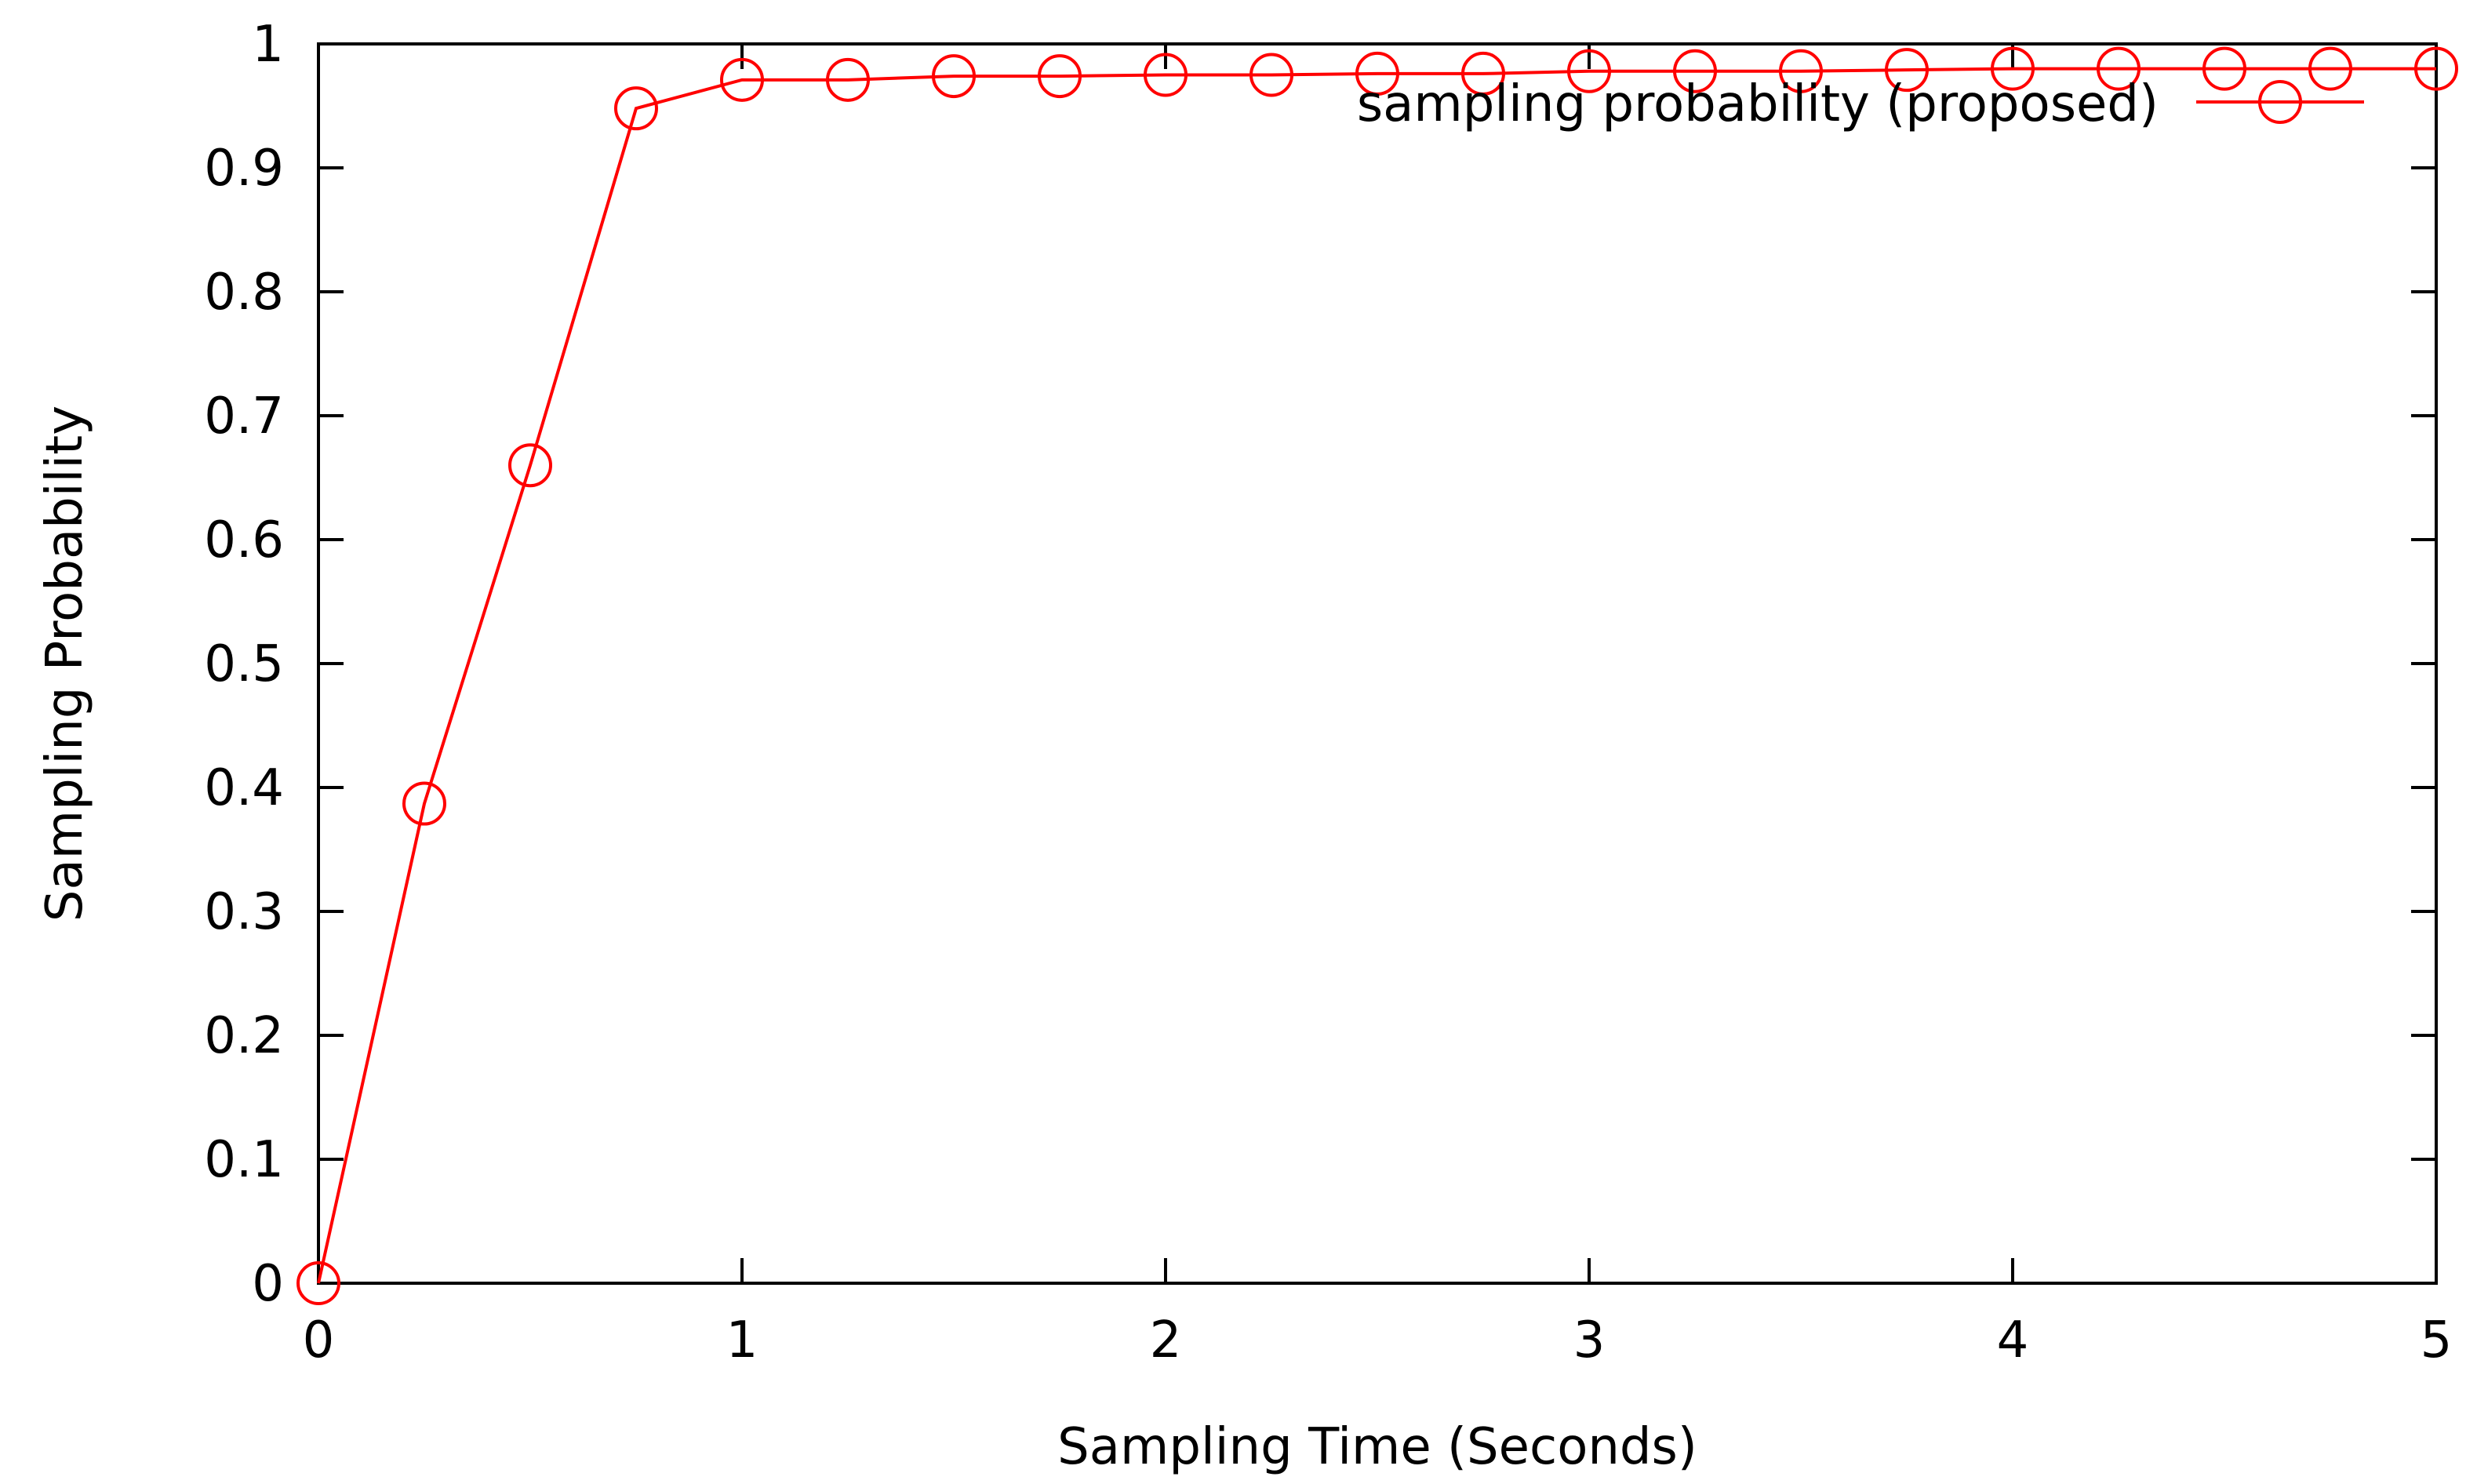  I want to click on x-tick-label: 2, so click(1166, 1340).